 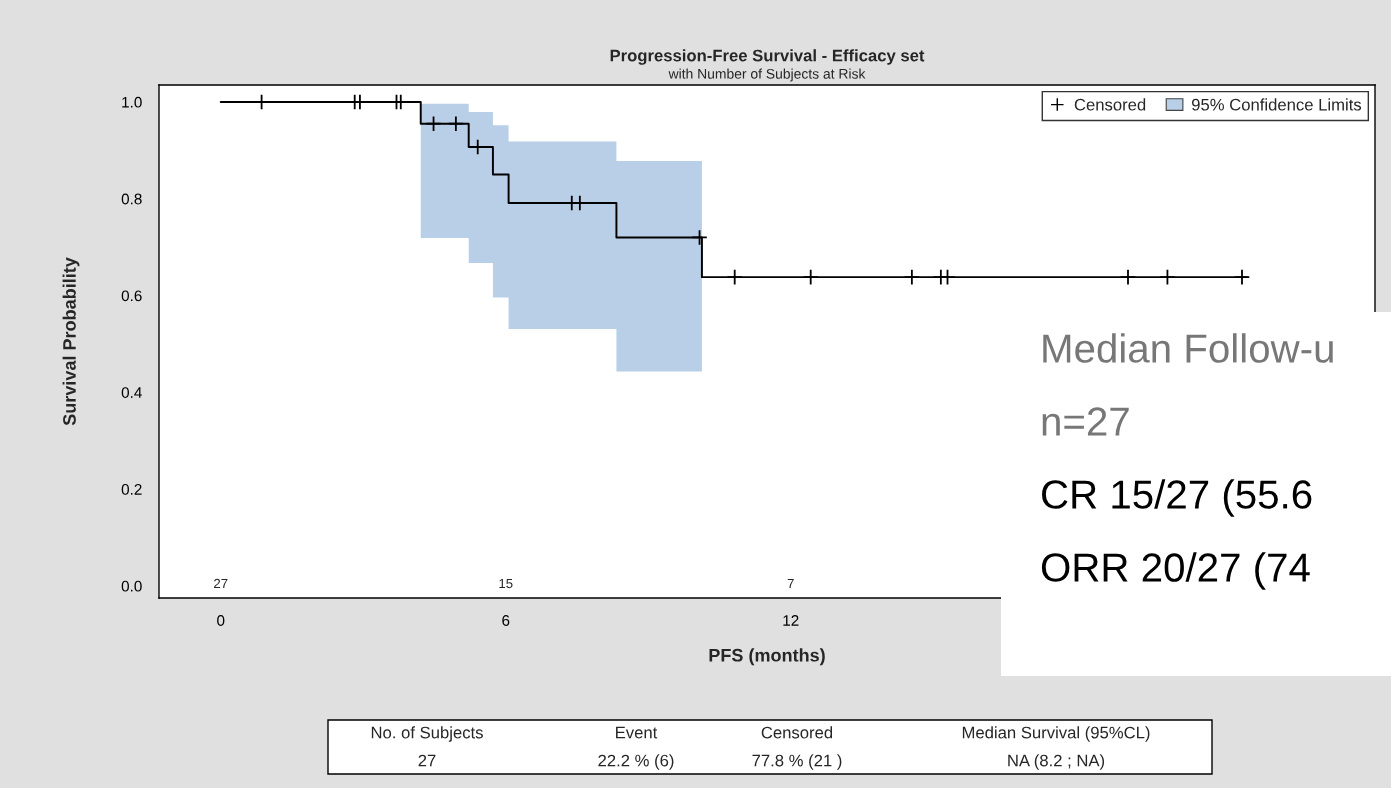 I want to click on chart-subtitle: with Number of Subjects at Risk, so click(x=767, y=75).